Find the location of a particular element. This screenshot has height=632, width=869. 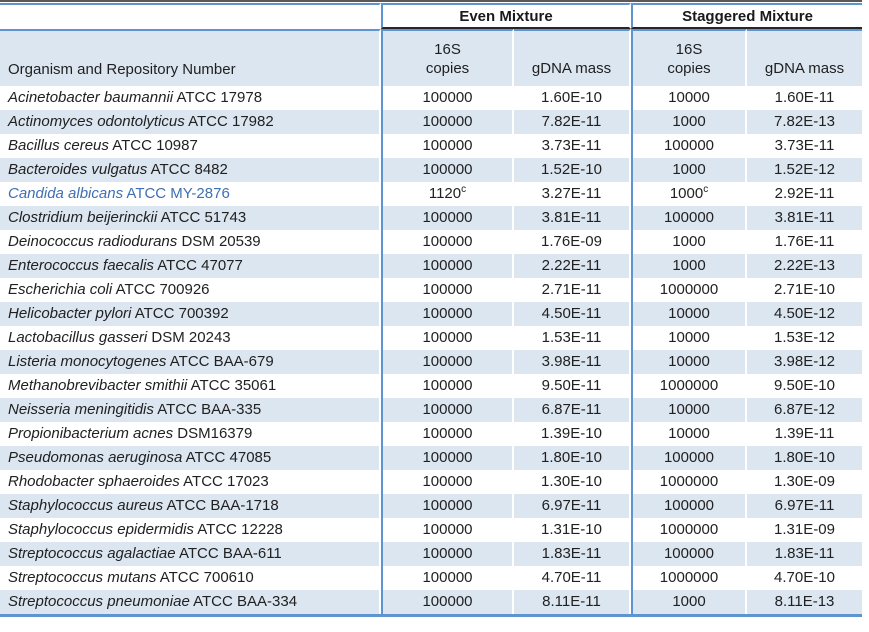

even-mixture-group-header: Even Mixture is located at coordinates (506, 16).